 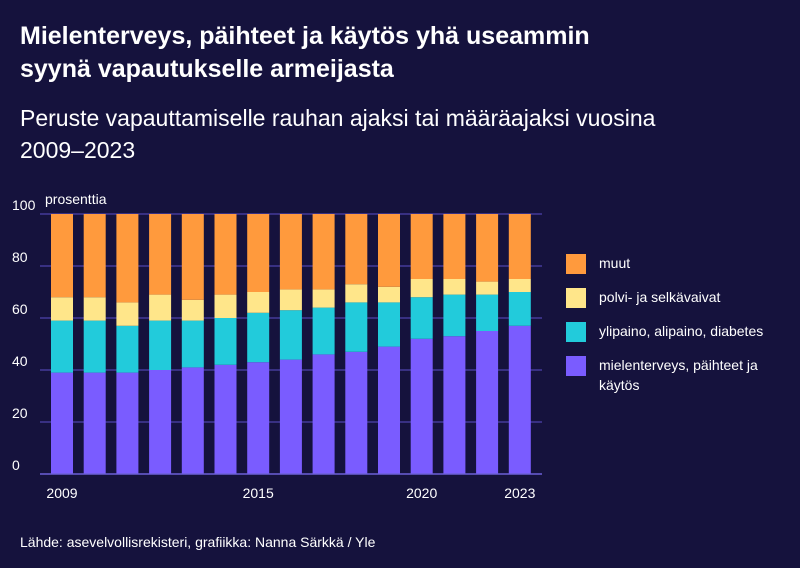 What do you see at coordinates (421, 493) in the screenshot?
I see `x-tick-label: 2020` at bounding box center [421, 493].